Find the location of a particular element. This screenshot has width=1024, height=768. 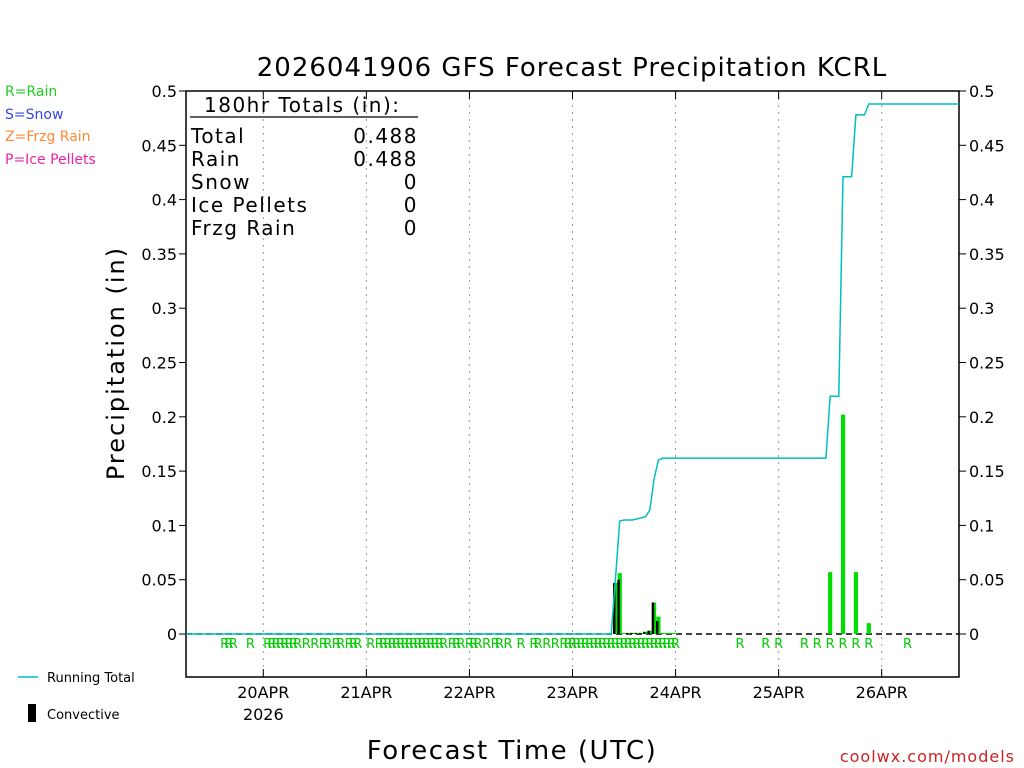

totals-snow-value: 0 is located at coordinates (411, 182).